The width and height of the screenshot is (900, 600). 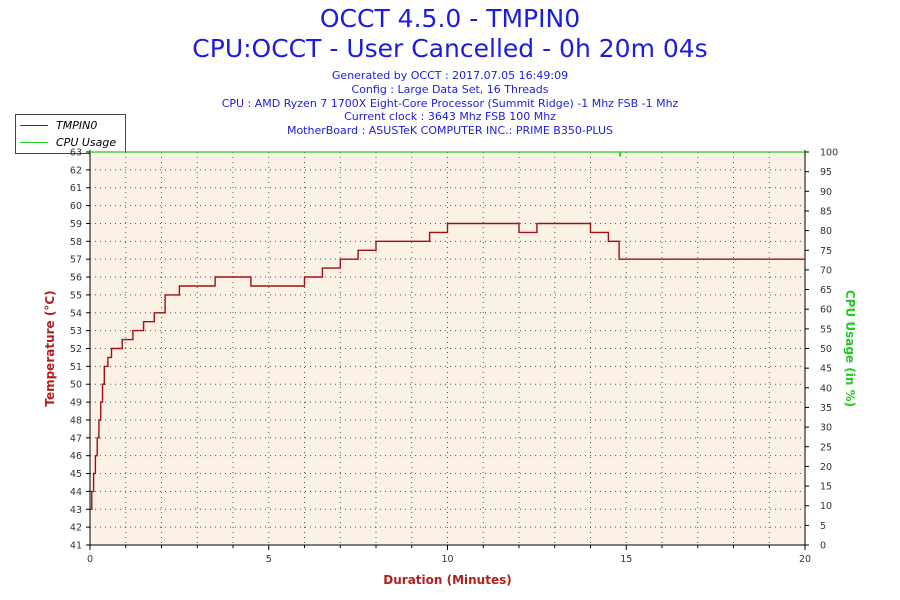 I want to click on y2-axis-label: CPU Usage (in %), so click(x=850, y=348).